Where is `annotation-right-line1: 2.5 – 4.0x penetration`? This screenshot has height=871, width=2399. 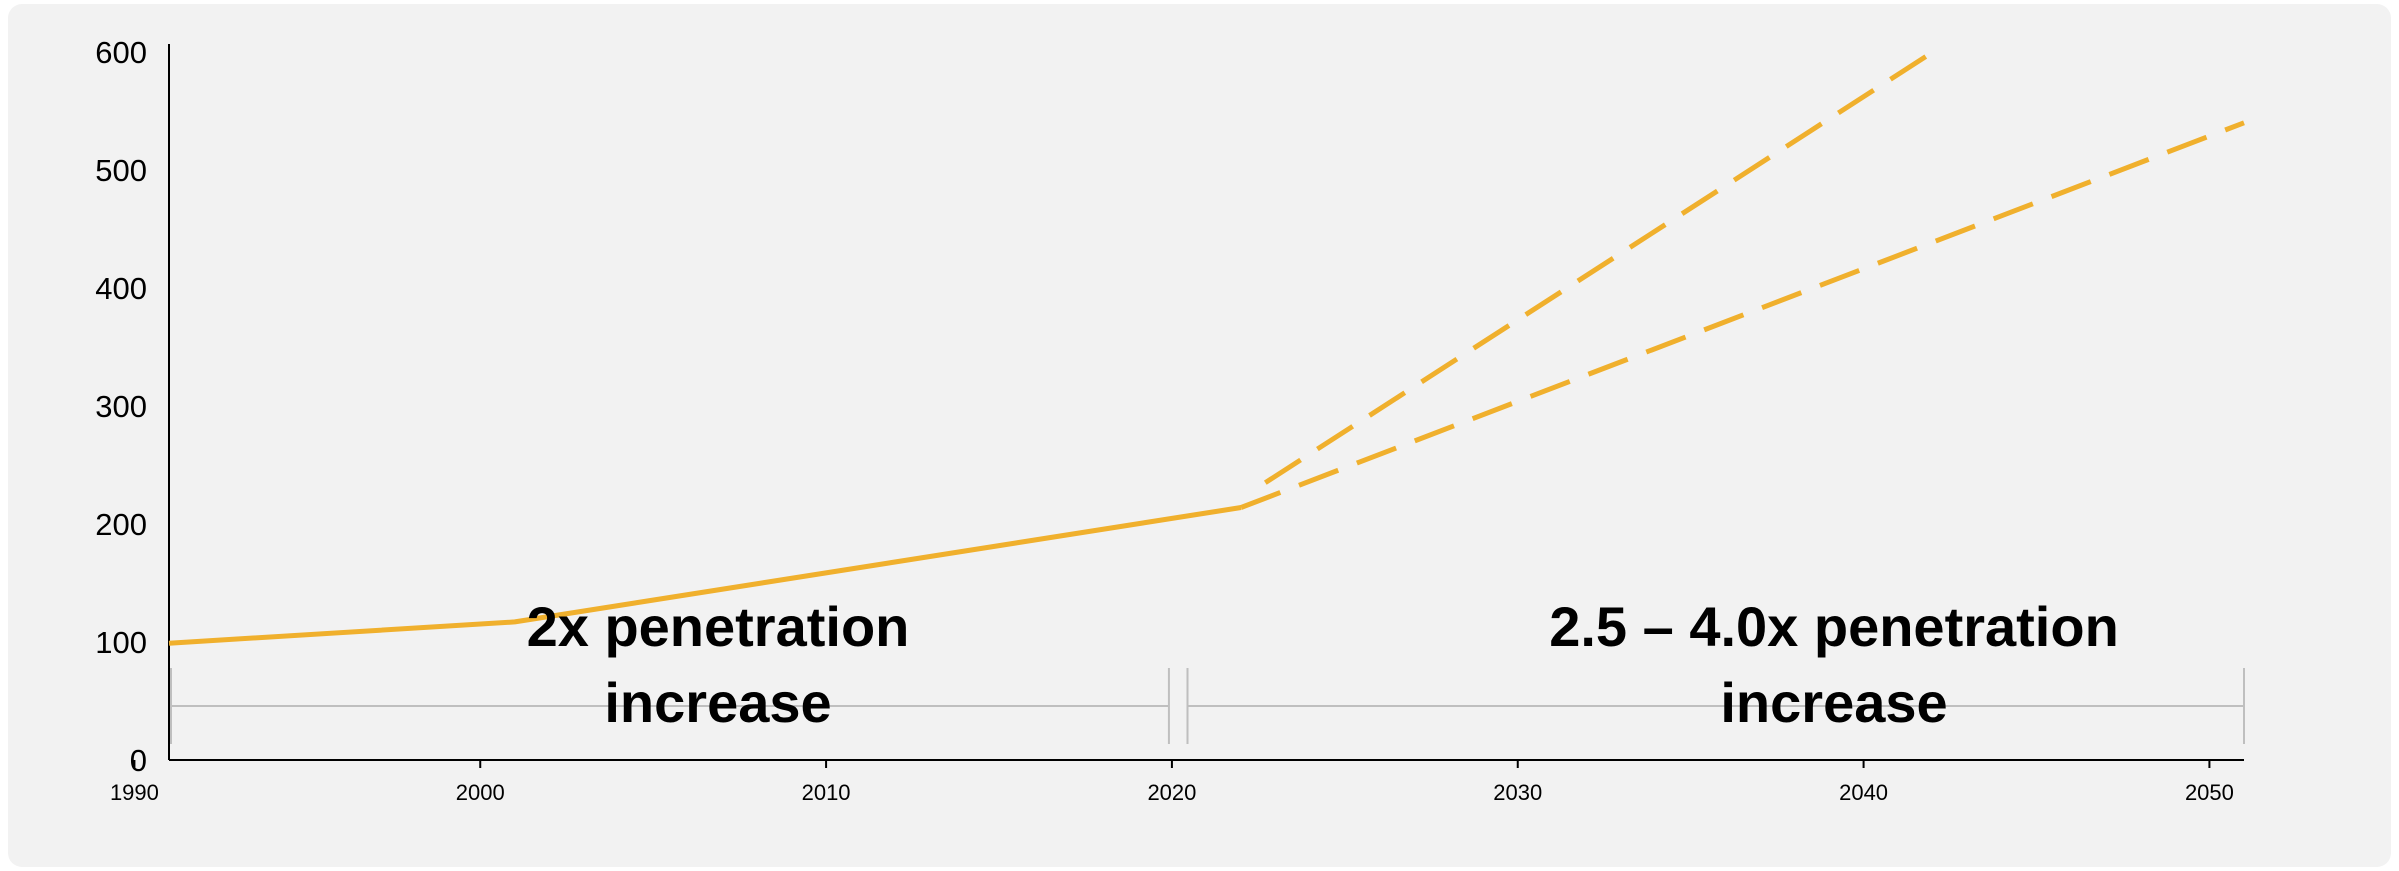 annotation-right-line1: 2.5 – 4.0x penetration is located at coordinates (1834, 626).